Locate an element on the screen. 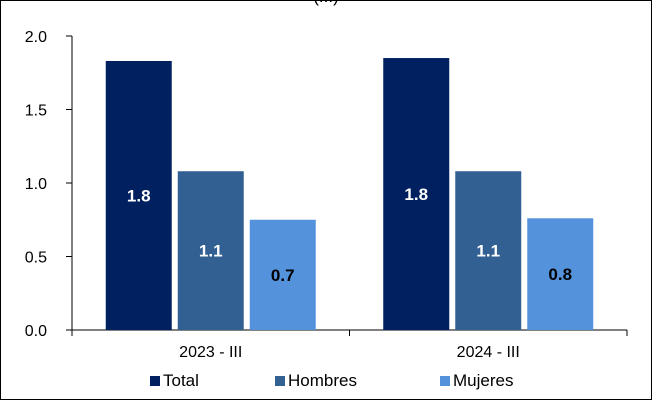 The width and height of the screenshot is (652, 400). legend: Total Hombres Mujeres is located at coordinates (331, 380).